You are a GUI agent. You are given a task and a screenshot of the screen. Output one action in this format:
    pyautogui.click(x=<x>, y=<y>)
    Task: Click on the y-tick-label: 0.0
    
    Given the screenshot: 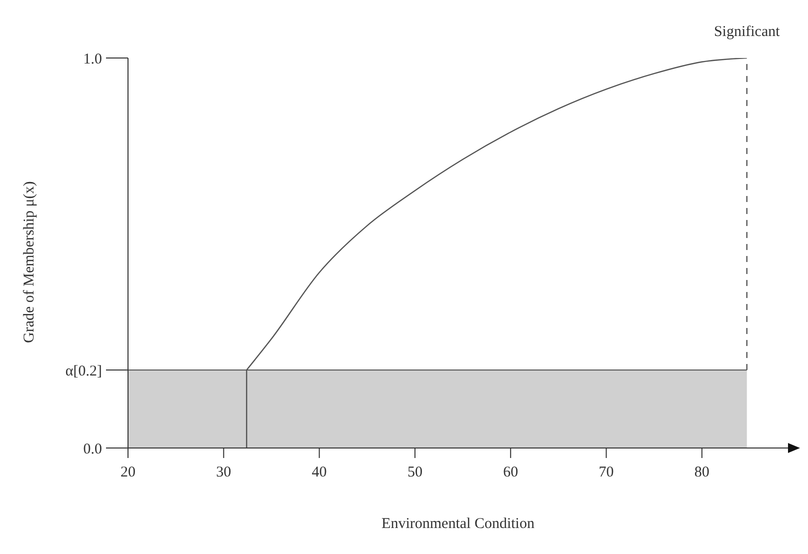 What is the action you would take?
    pyautogui.click(x=92, y=449)
    